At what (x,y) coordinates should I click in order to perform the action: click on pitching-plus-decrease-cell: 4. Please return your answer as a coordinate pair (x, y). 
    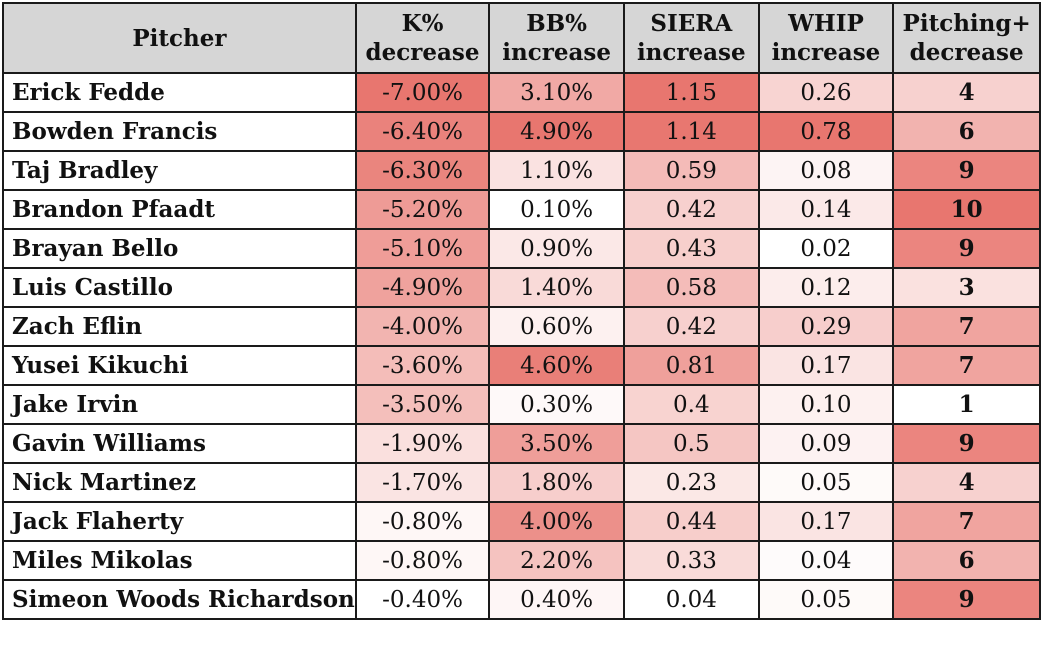
    Looking at the image, I should click on (966, 482).